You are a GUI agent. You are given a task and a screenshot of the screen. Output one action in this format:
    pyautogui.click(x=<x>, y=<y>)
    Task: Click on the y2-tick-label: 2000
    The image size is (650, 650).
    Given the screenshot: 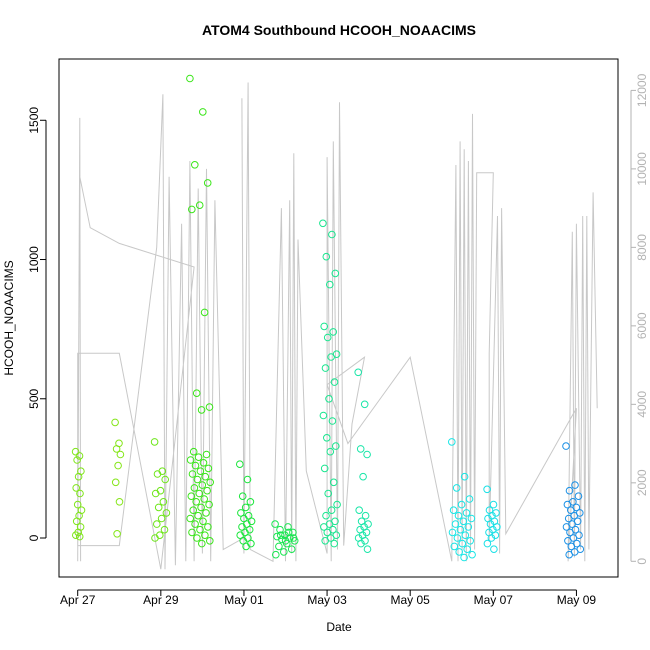 What is the action you would take?
    pyautogui.click(x=642, y=482)
    